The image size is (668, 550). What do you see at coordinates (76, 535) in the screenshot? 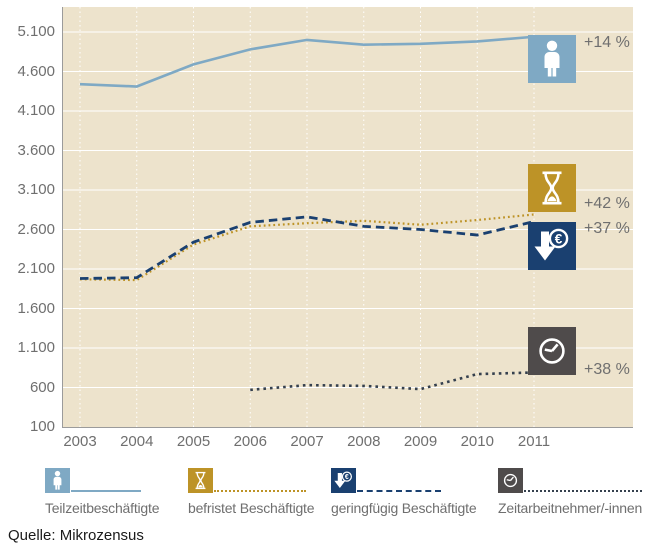
I see `source-note: Quelle: Mikrozensus` at bounding box center [76, 535].